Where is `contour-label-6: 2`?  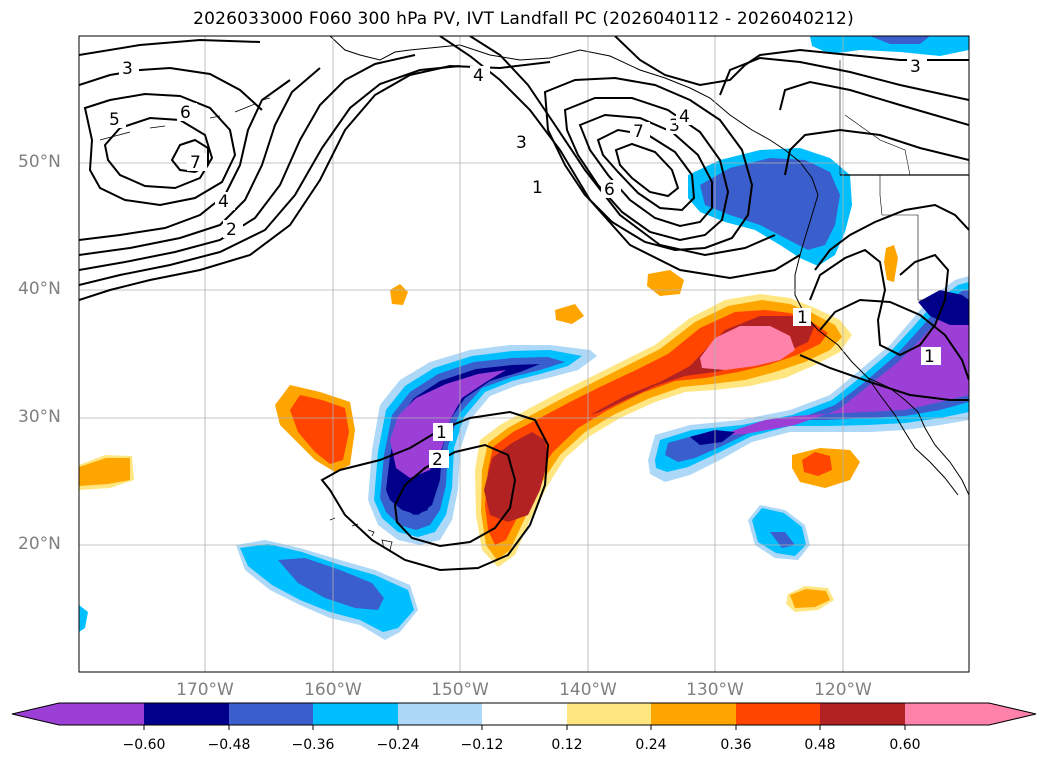 contour-label-6: 2 is located at coordinates (231, 230).